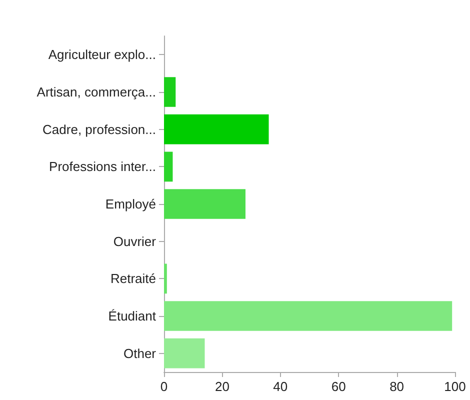  Describe the element at coordinates (222, 386) in the screenshot. I see `x-tick-label: 20` at that location.